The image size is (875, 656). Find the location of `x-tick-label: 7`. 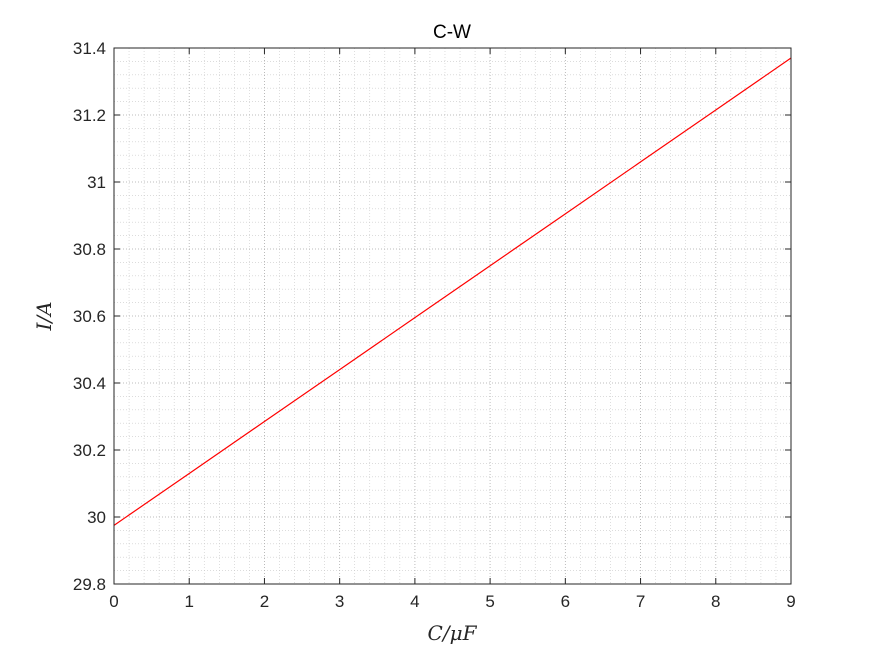

x-tick-label: 7 is located at coordinates (640, 601).